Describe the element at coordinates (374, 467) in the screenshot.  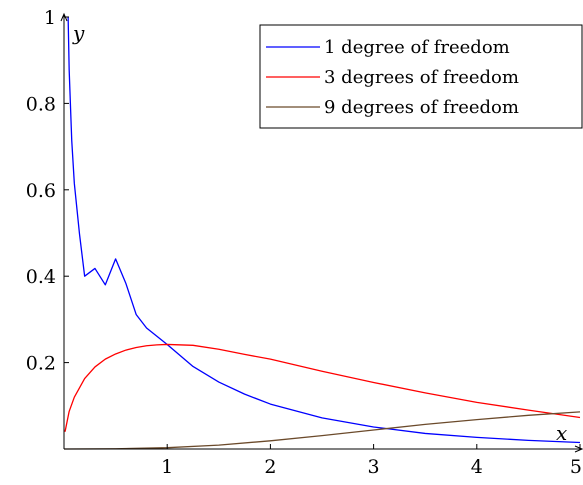
I see `x-tick-label-3: 3` at that location.